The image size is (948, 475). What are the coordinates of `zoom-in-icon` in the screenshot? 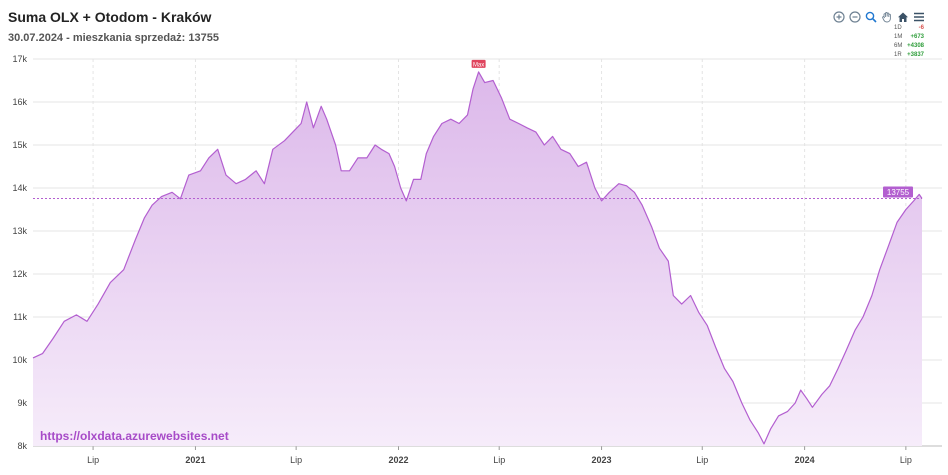 It's located at (839, 17).